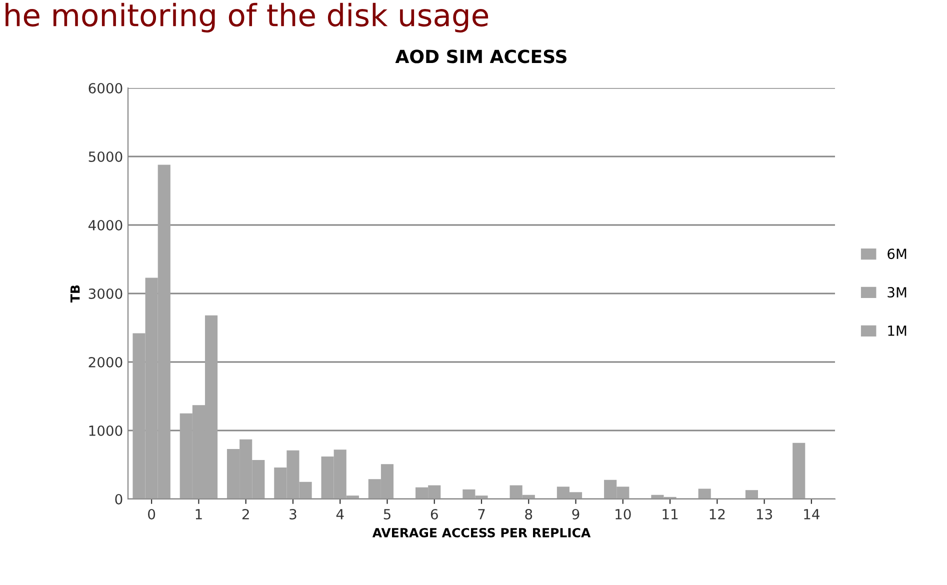 The width and height of the screenshot is (947, 585). What do you see at coordinates (897, 254) in the screenshot?
I see `legend-label: 6M` at bounding box center [897, 254].